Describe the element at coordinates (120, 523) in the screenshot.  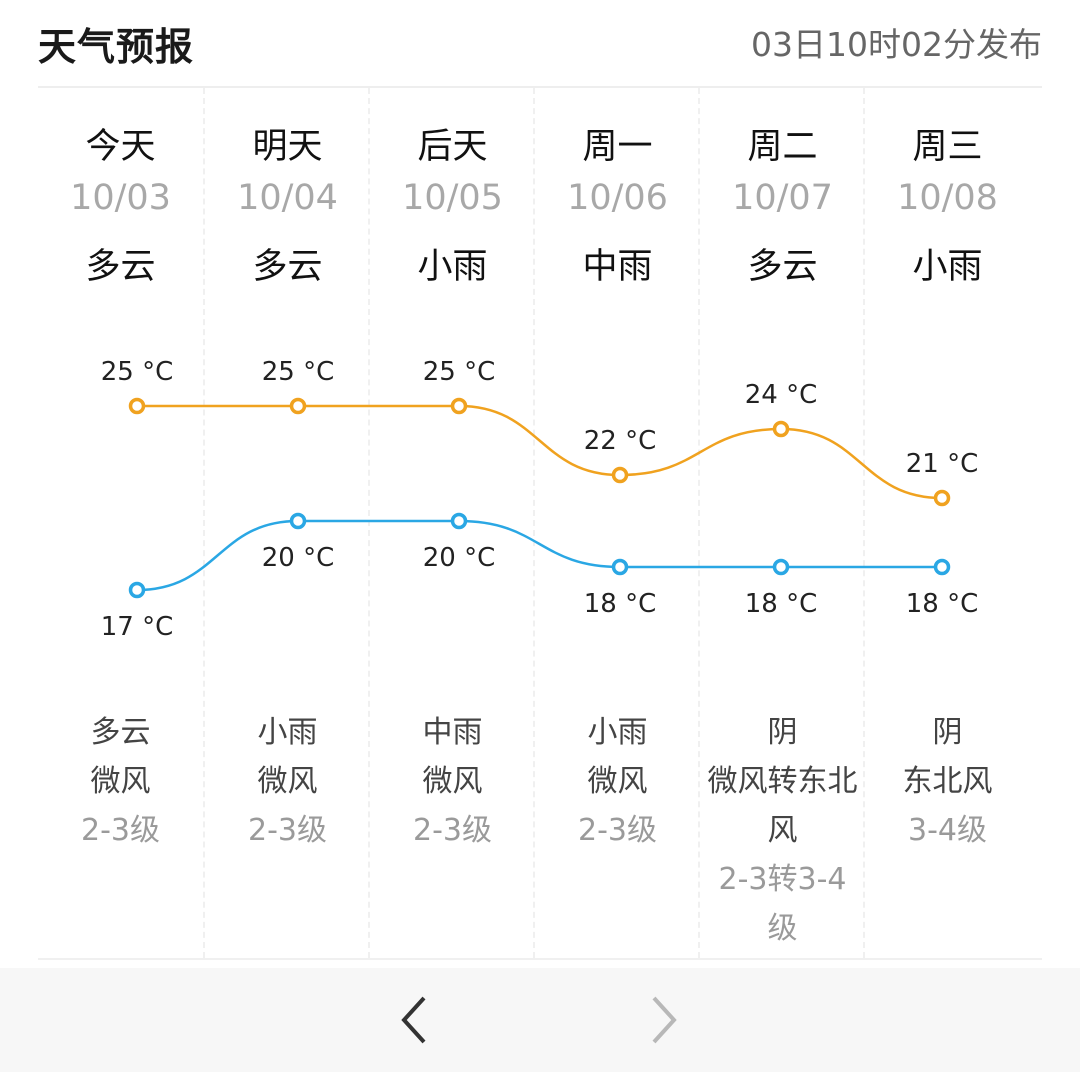
I see `forecast-day-column: 今天 10/03 多云 多云 微风 2-3级` at that location.